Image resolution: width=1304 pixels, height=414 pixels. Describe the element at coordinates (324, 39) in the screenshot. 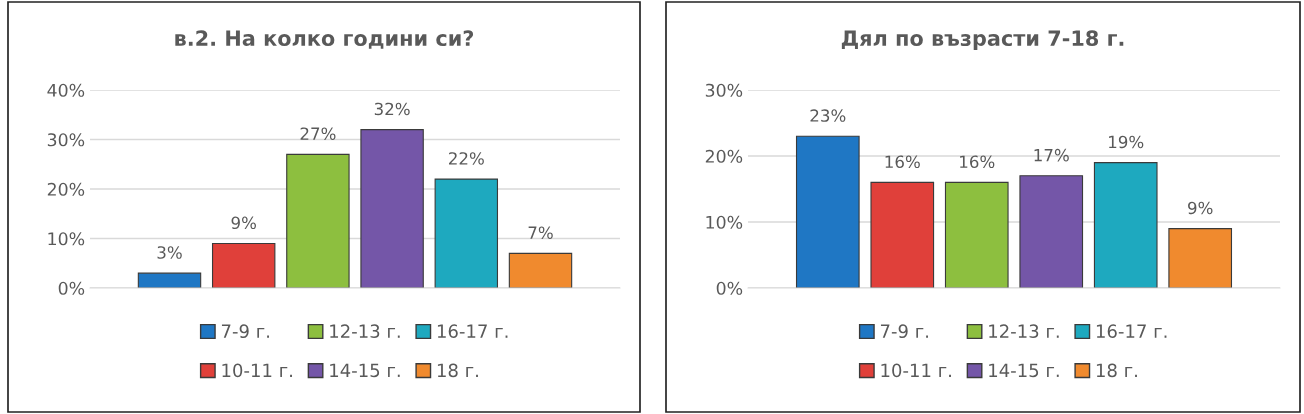

I see `chart-title: в.2. На колко години си?` at that location.